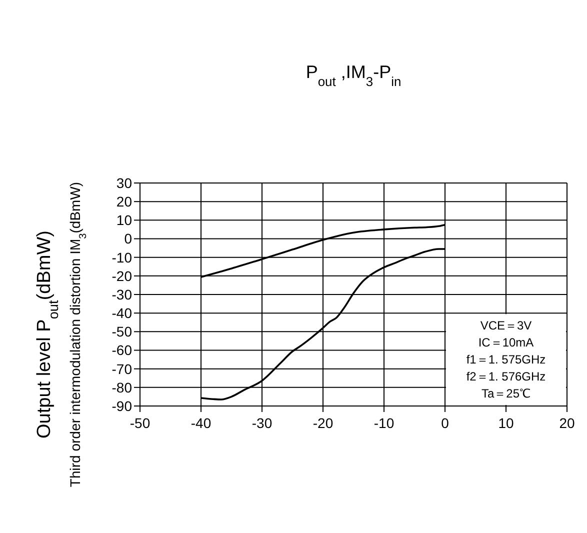 This screenshot has height=533, width=587. Describe the element at coordinates (128, 238) in the screenshot. I see `y-tick-label: 0` at that location.